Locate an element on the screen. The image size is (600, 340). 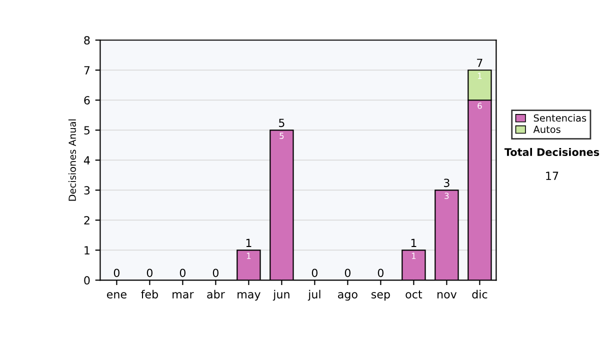
total-label: 7 is located at coordinates (479, 62).